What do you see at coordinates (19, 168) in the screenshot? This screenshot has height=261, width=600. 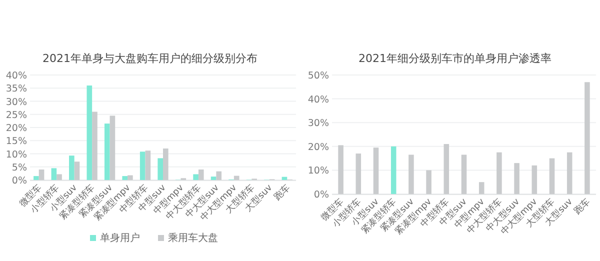 I see `y-tick-label: 5%` at bounding box center [19, 168].